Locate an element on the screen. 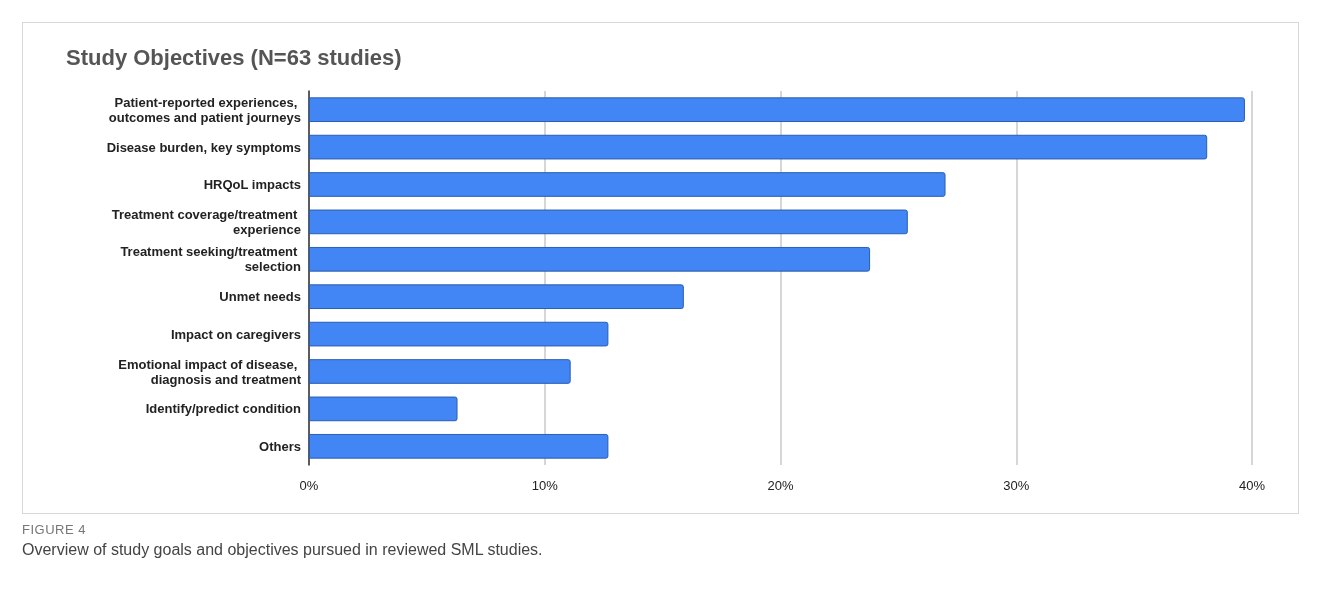 Image resolution: width=1319 pixels, height=609 pixels. y-tick-label: Emotional impact of disease, diagnosis and treatment is located at coordinates (210, 371).